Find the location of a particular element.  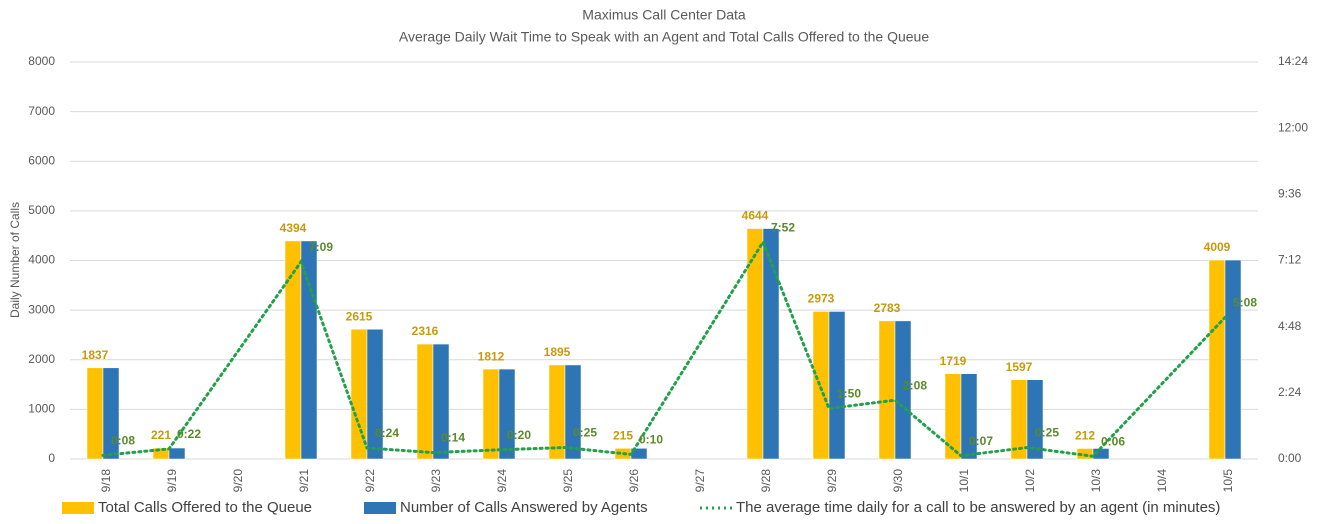

x-tick-label: 9/24 is located at coordinates (502, 481).